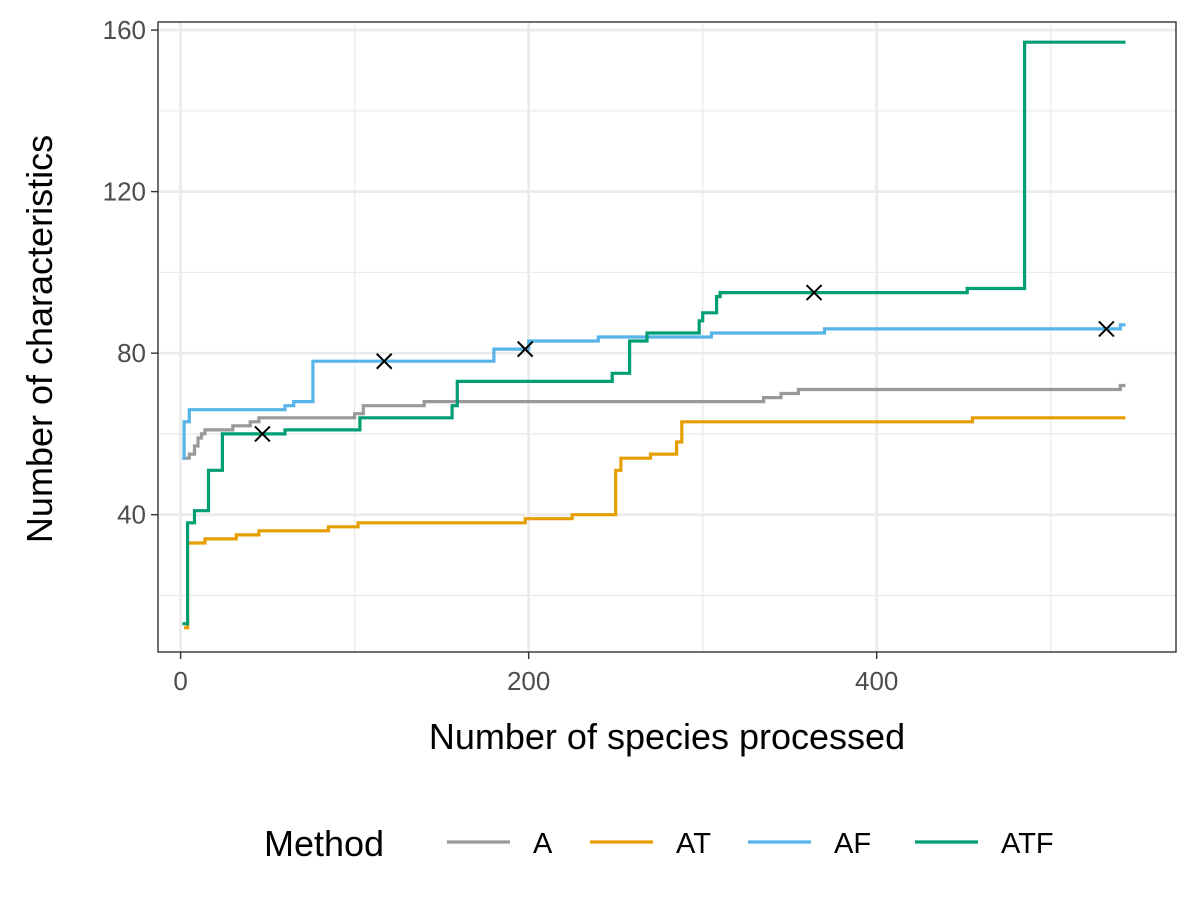 The width and height of the screenshot is (1200, 900). What do you see at coordinates (809, 844) in the screenshot?
I see `legend-item-af: AF` at bounding box center [809, 844].